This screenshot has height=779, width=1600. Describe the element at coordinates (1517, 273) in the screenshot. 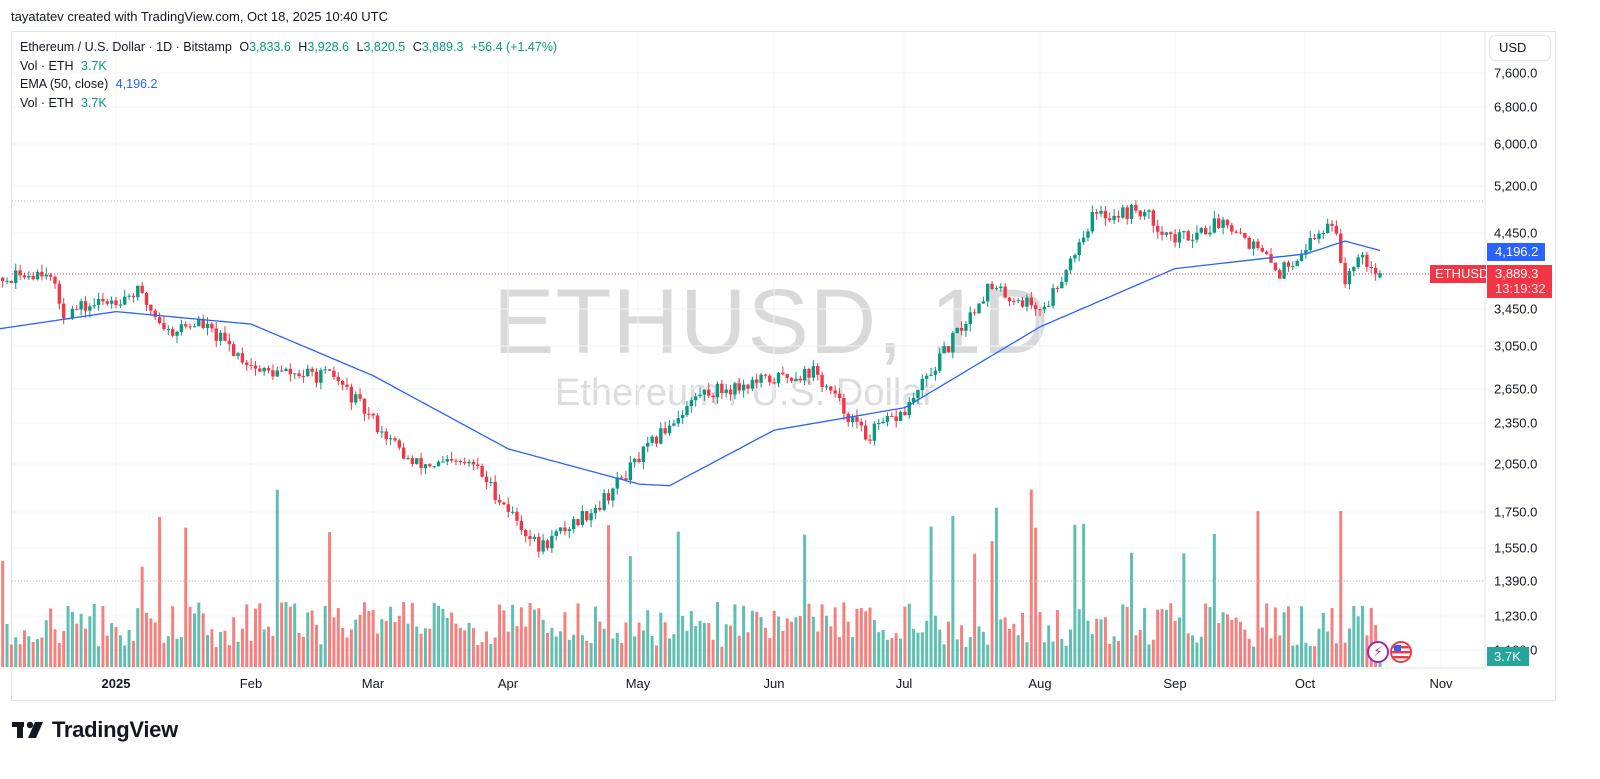

I see `last-price-value: 3,889.3` at that location.